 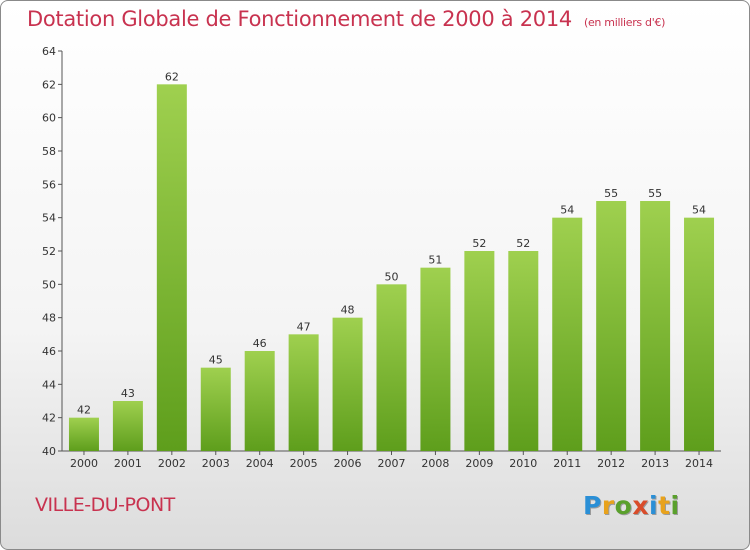 What do you see at coordinates (348, 463) in the screenshot?
I see `x-tick-label-2006: 2006` at bounding box center [348, 463].